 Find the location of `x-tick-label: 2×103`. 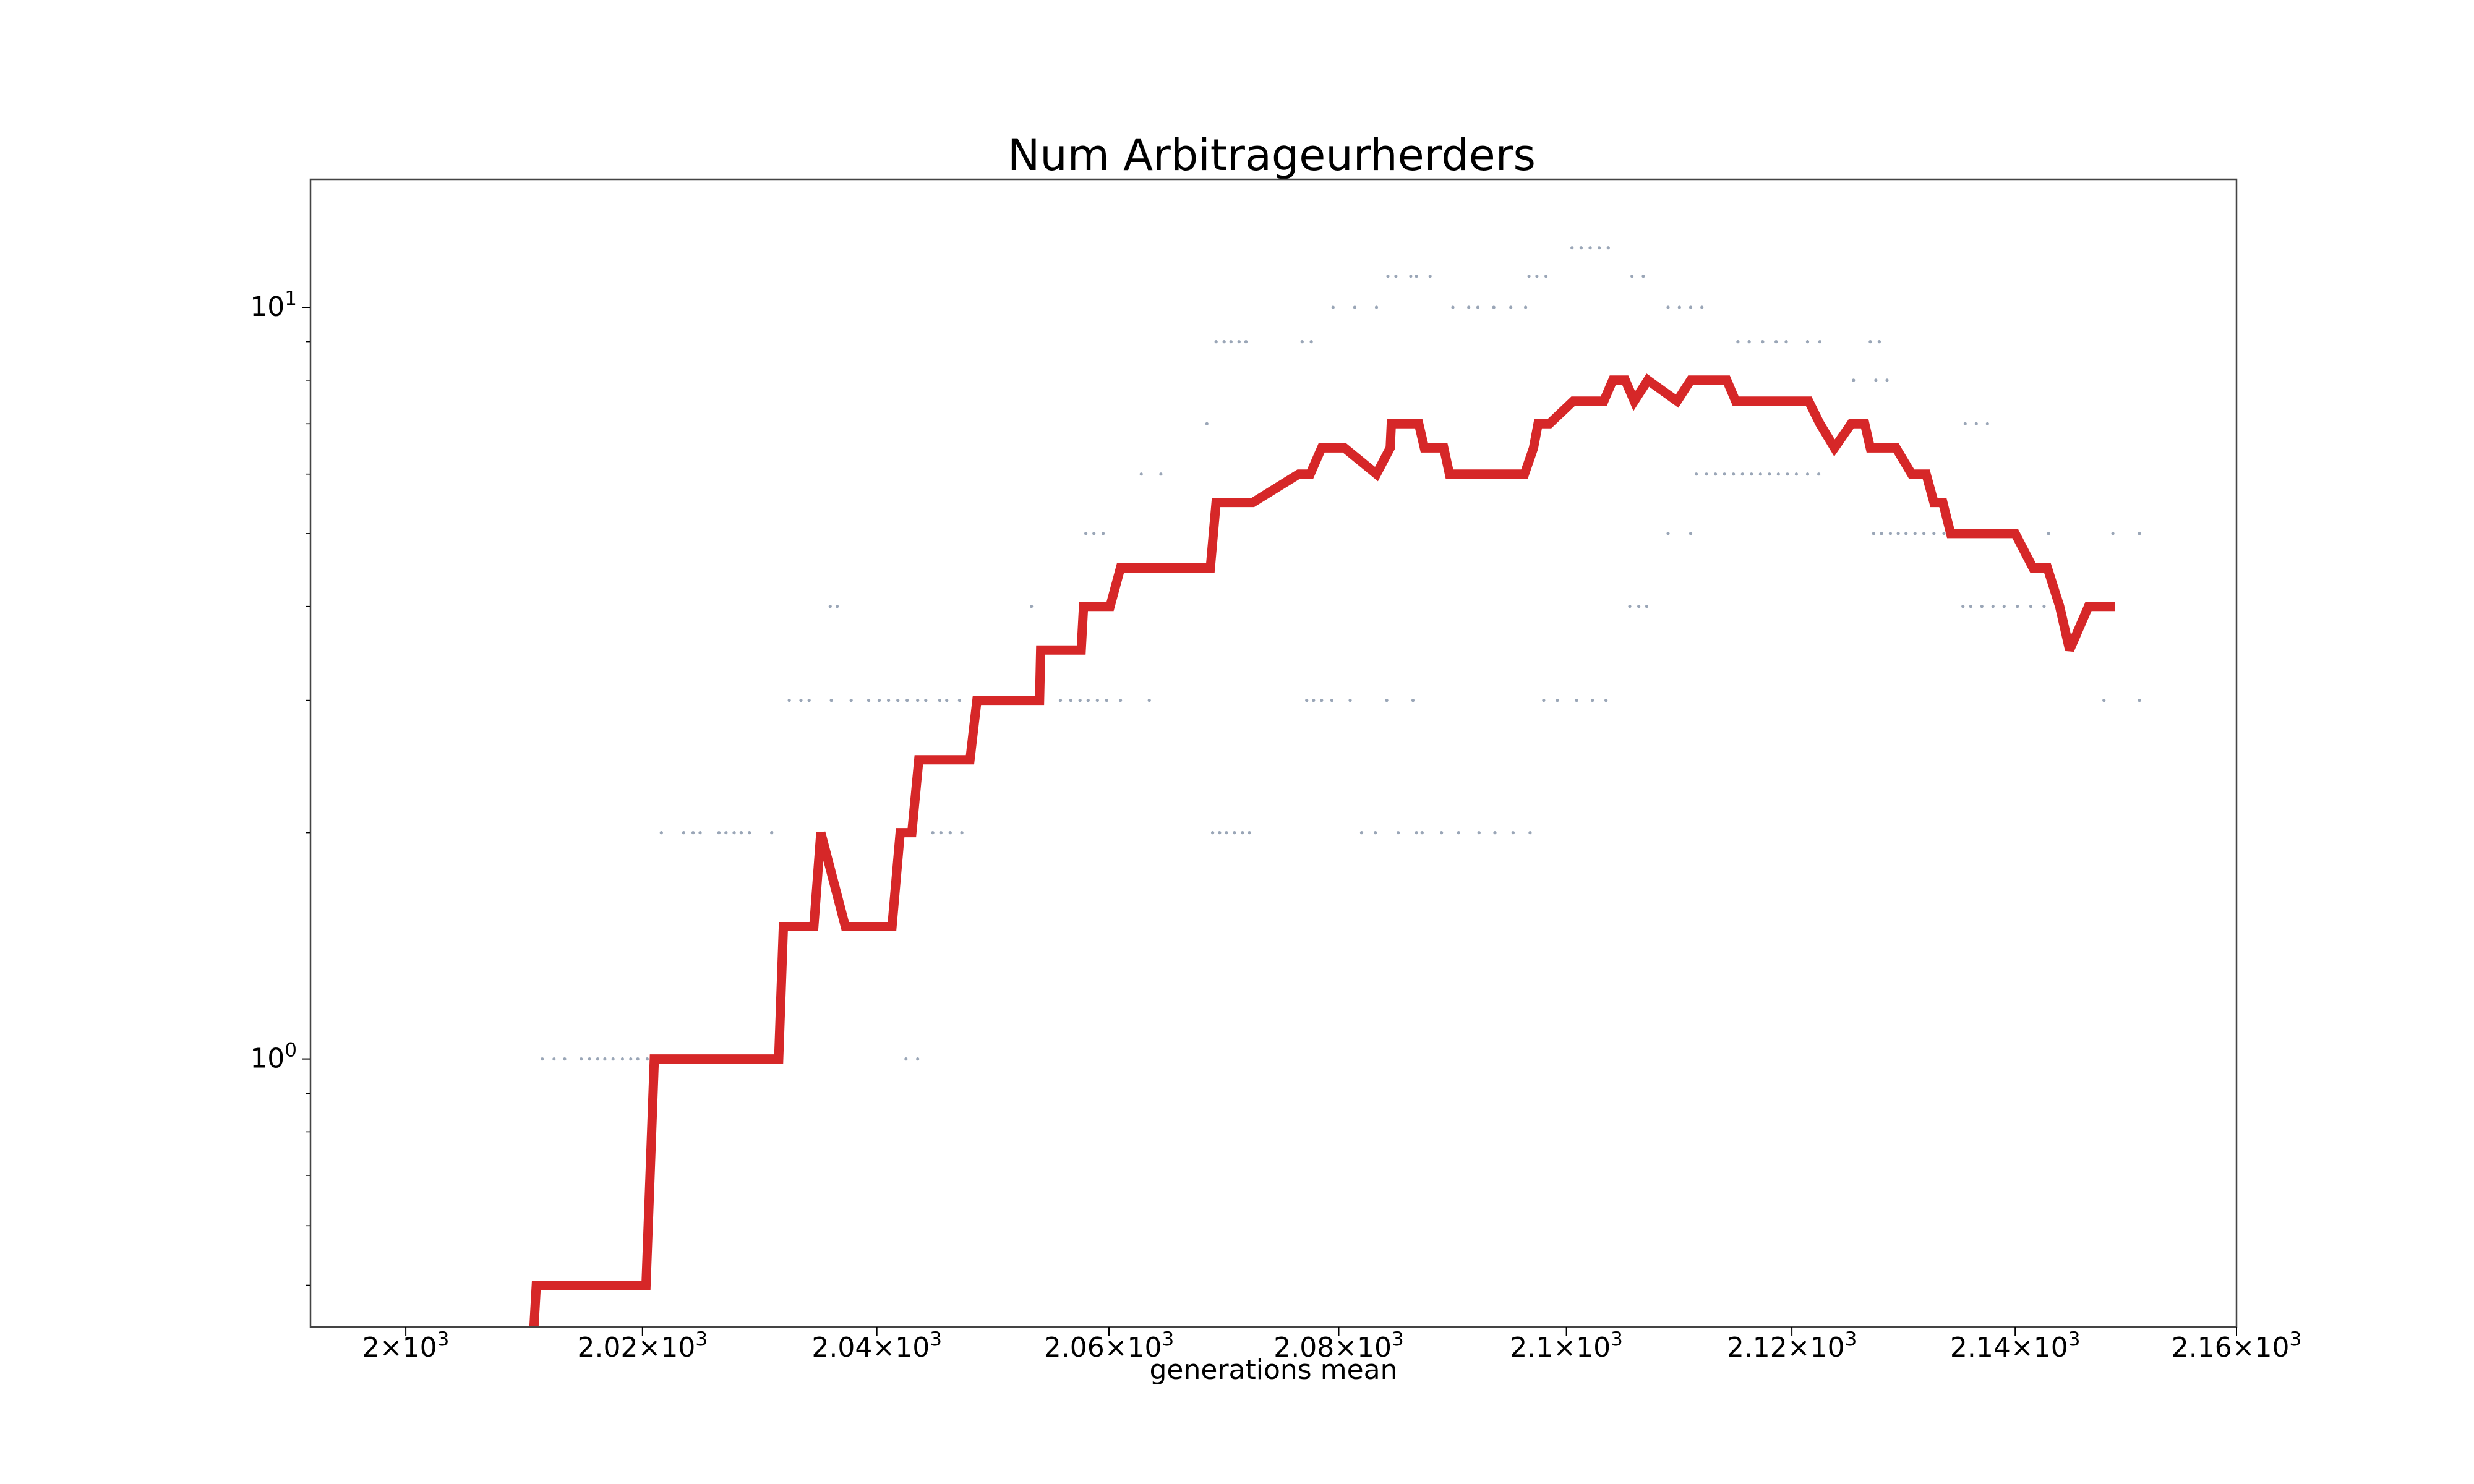

x-tick-label: 2×103 is located at coordinates (406, 1345).